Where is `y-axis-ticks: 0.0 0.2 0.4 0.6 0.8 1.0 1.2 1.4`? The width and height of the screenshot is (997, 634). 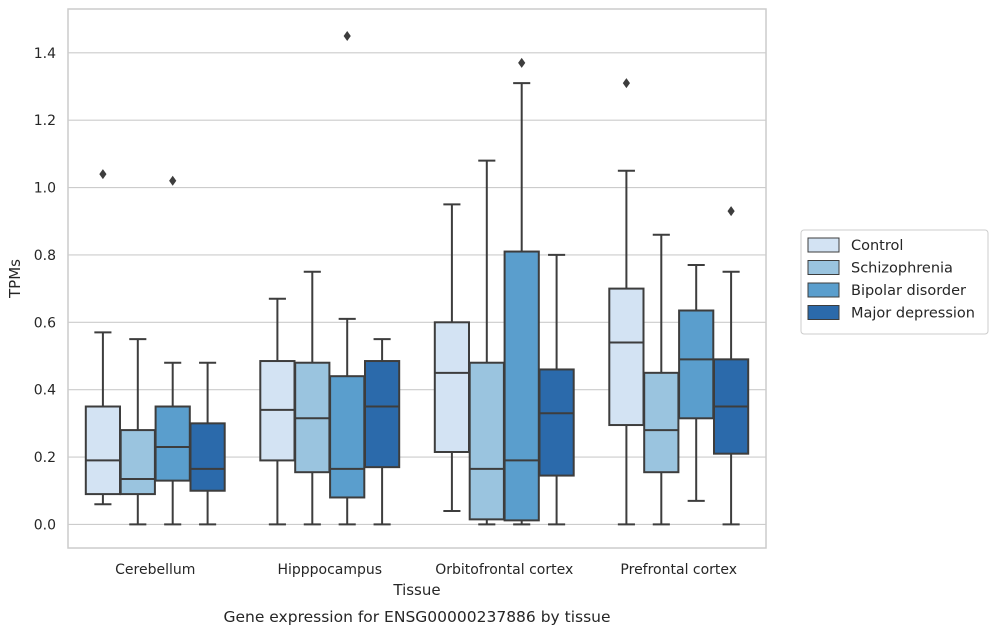
y-axis-ticks: 0.0 0.2 0.4 0.6 0.8 1.0 1.2 1.4 is located at coordinates (45, 290).